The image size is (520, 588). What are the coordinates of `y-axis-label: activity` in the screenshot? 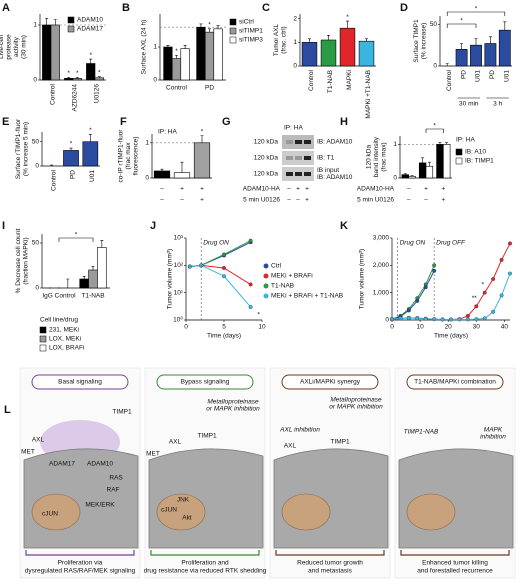 It's located at (16, 46).